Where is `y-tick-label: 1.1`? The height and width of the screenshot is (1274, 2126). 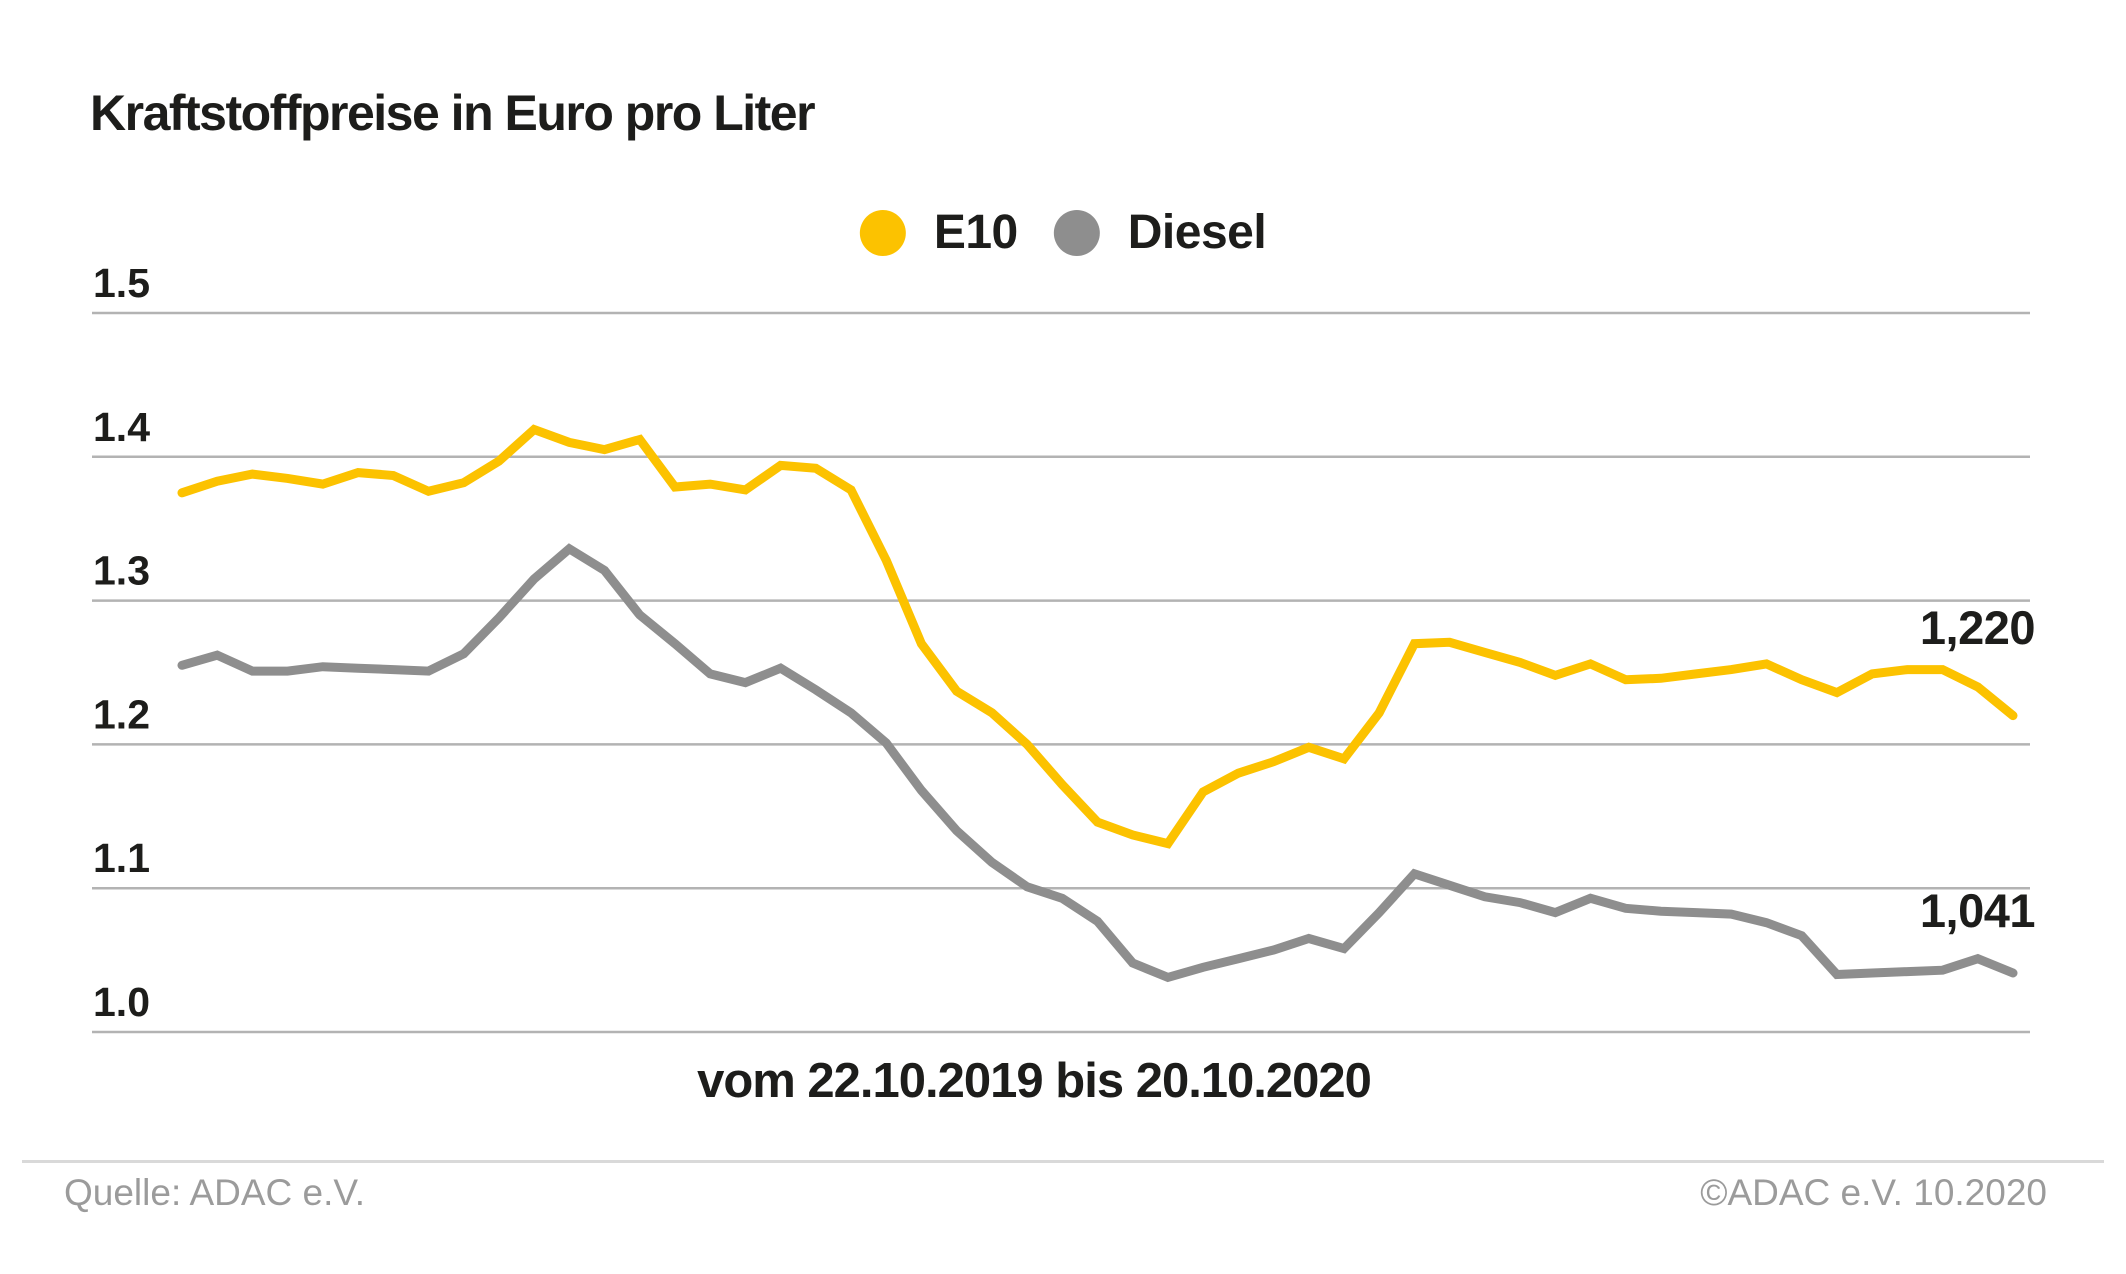
y-tick-label: 1.1 is located at coordinates (121, 858).